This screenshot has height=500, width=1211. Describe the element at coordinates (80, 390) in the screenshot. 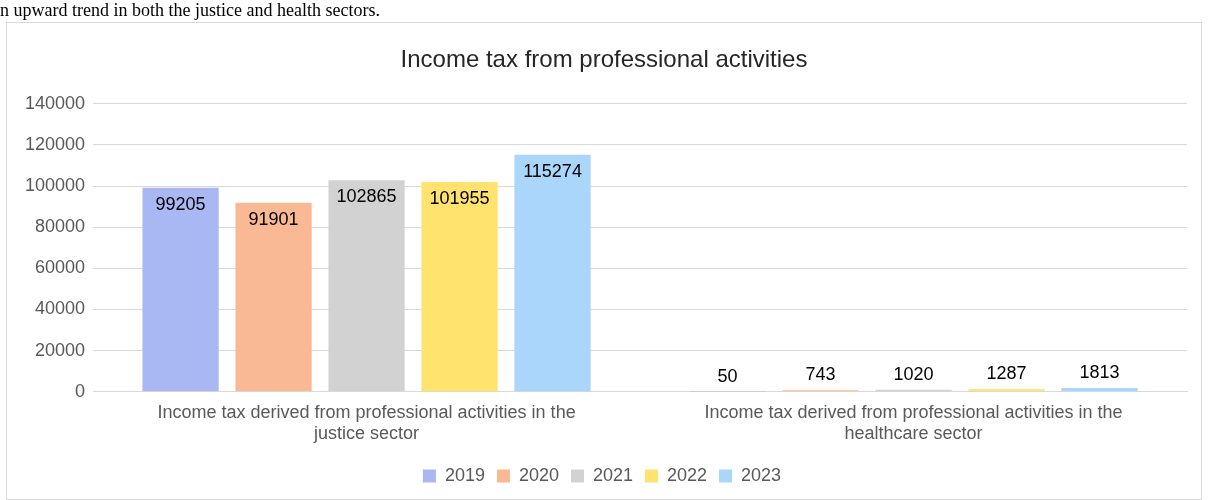

I see `y-tick-label: 0` at that location.